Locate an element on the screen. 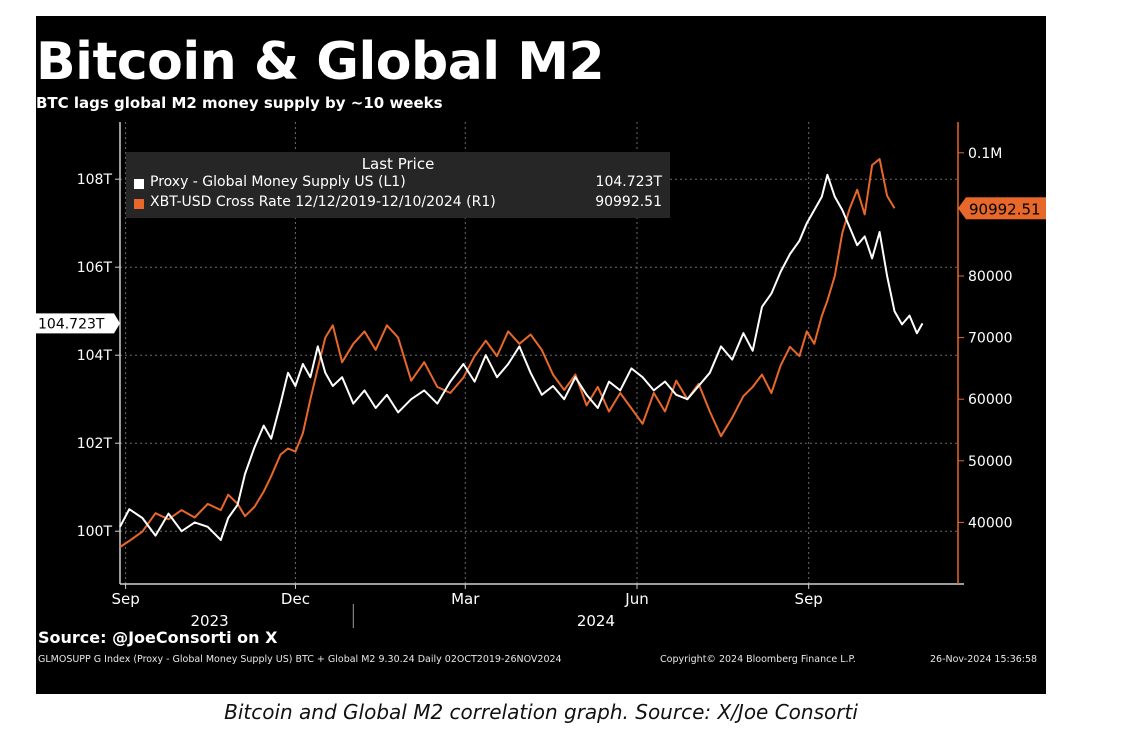  x-tick-label: Dec is located at coordinates (295, 599).